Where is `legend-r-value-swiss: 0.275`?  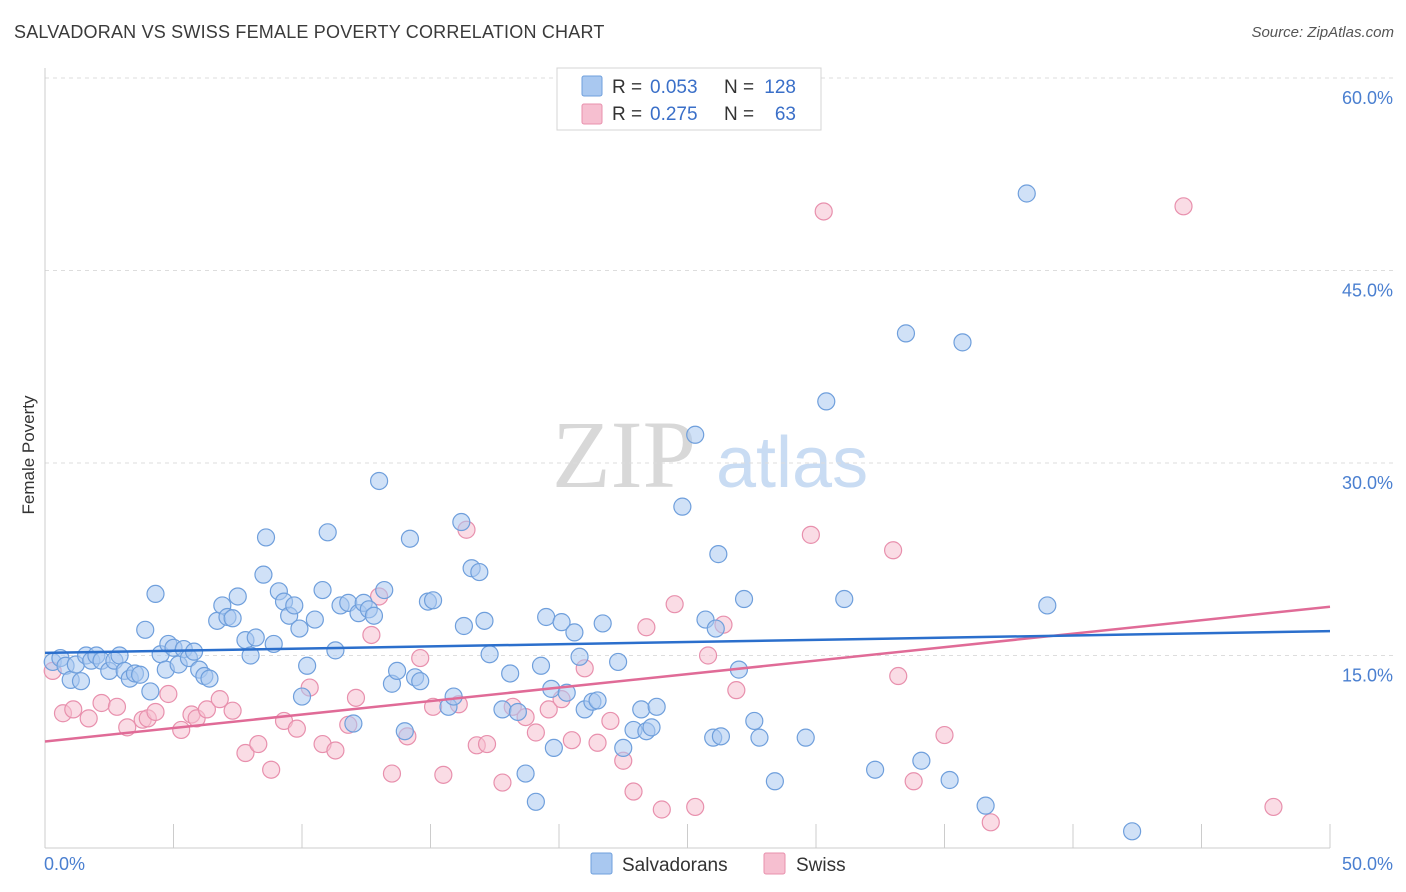
legend-r-value-swiss: 0.275 is located at coordinates (674, 114).